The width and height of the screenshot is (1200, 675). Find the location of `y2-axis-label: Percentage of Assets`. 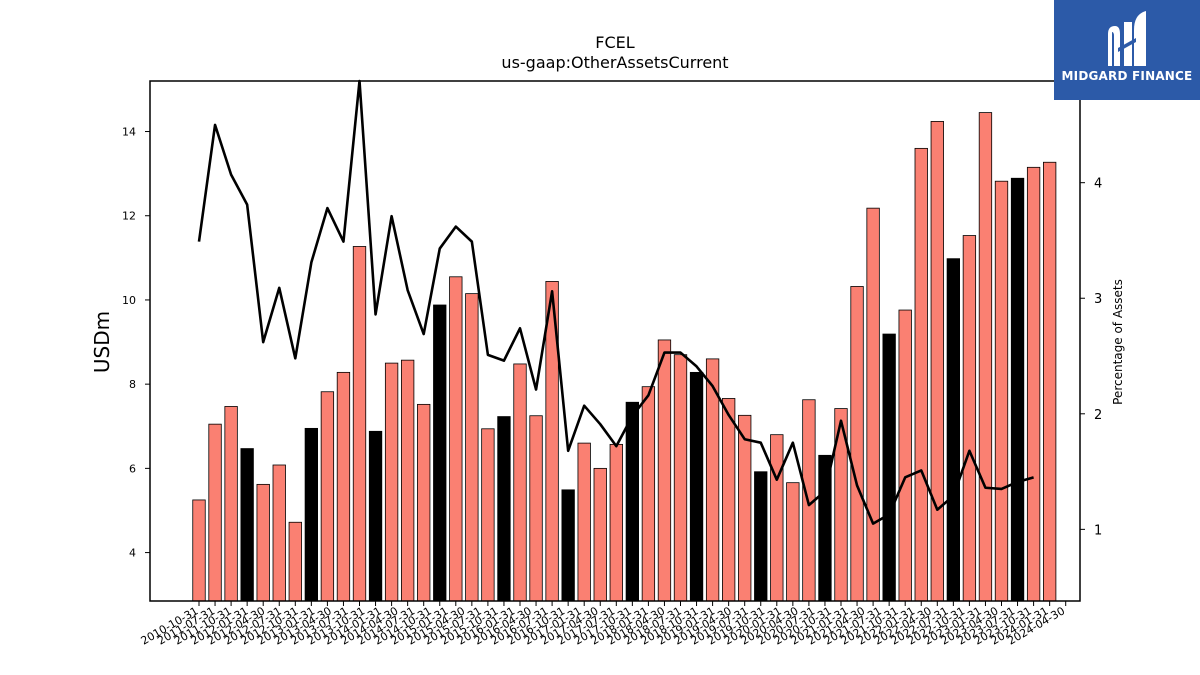

y2-axis-label: Percentage of Assets is located at coordinates (1118, 342).